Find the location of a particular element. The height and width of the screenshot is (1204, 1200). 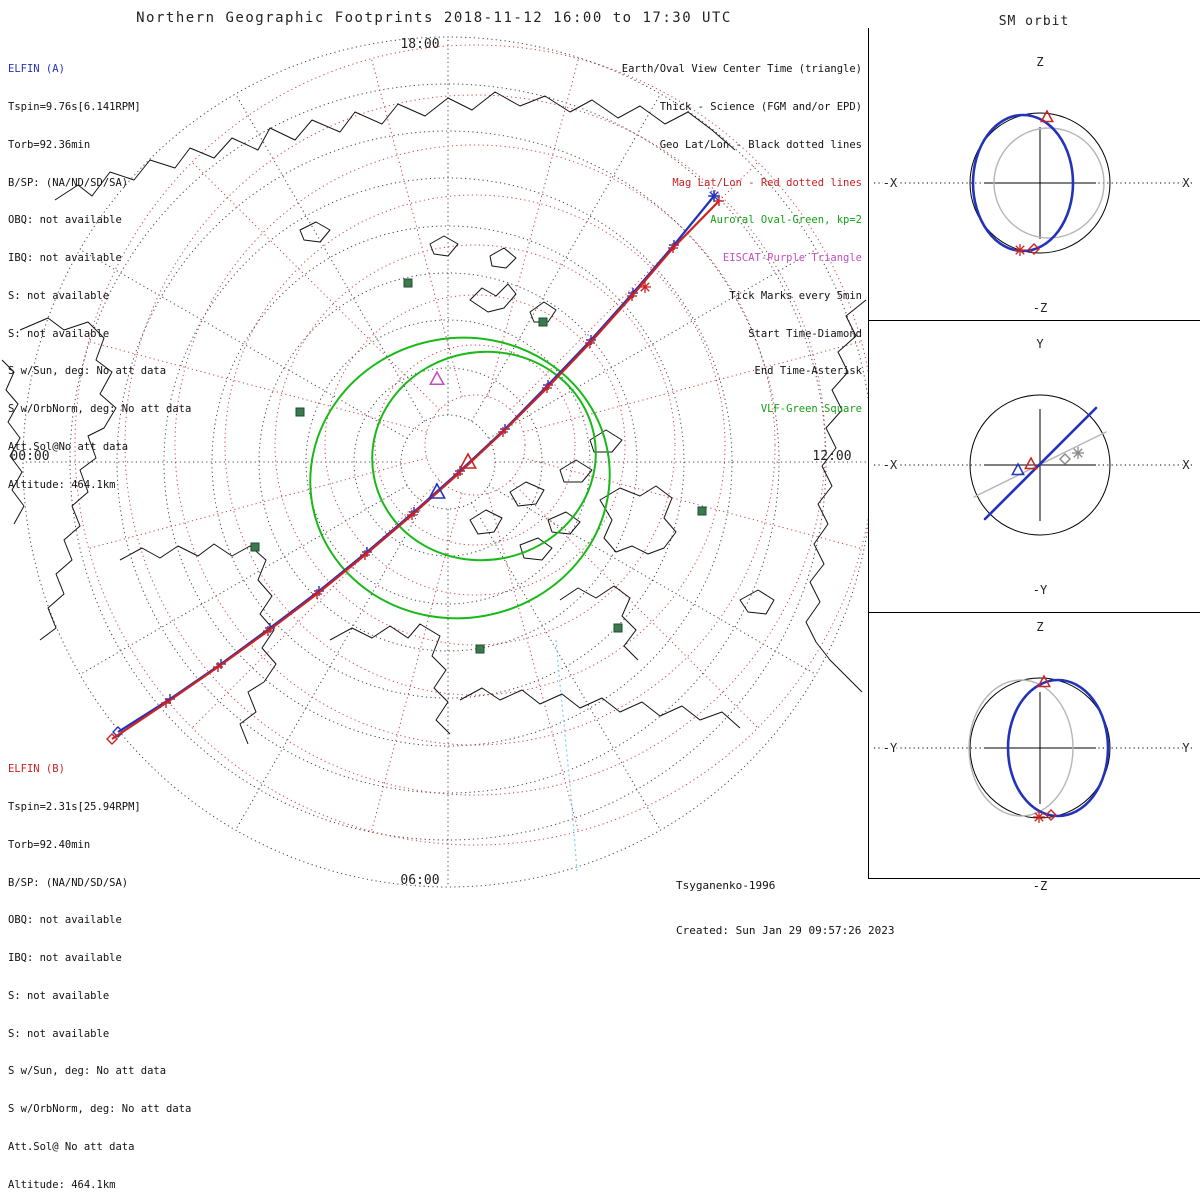

svg-text: 12:00 is located at coordinates (831, 456).